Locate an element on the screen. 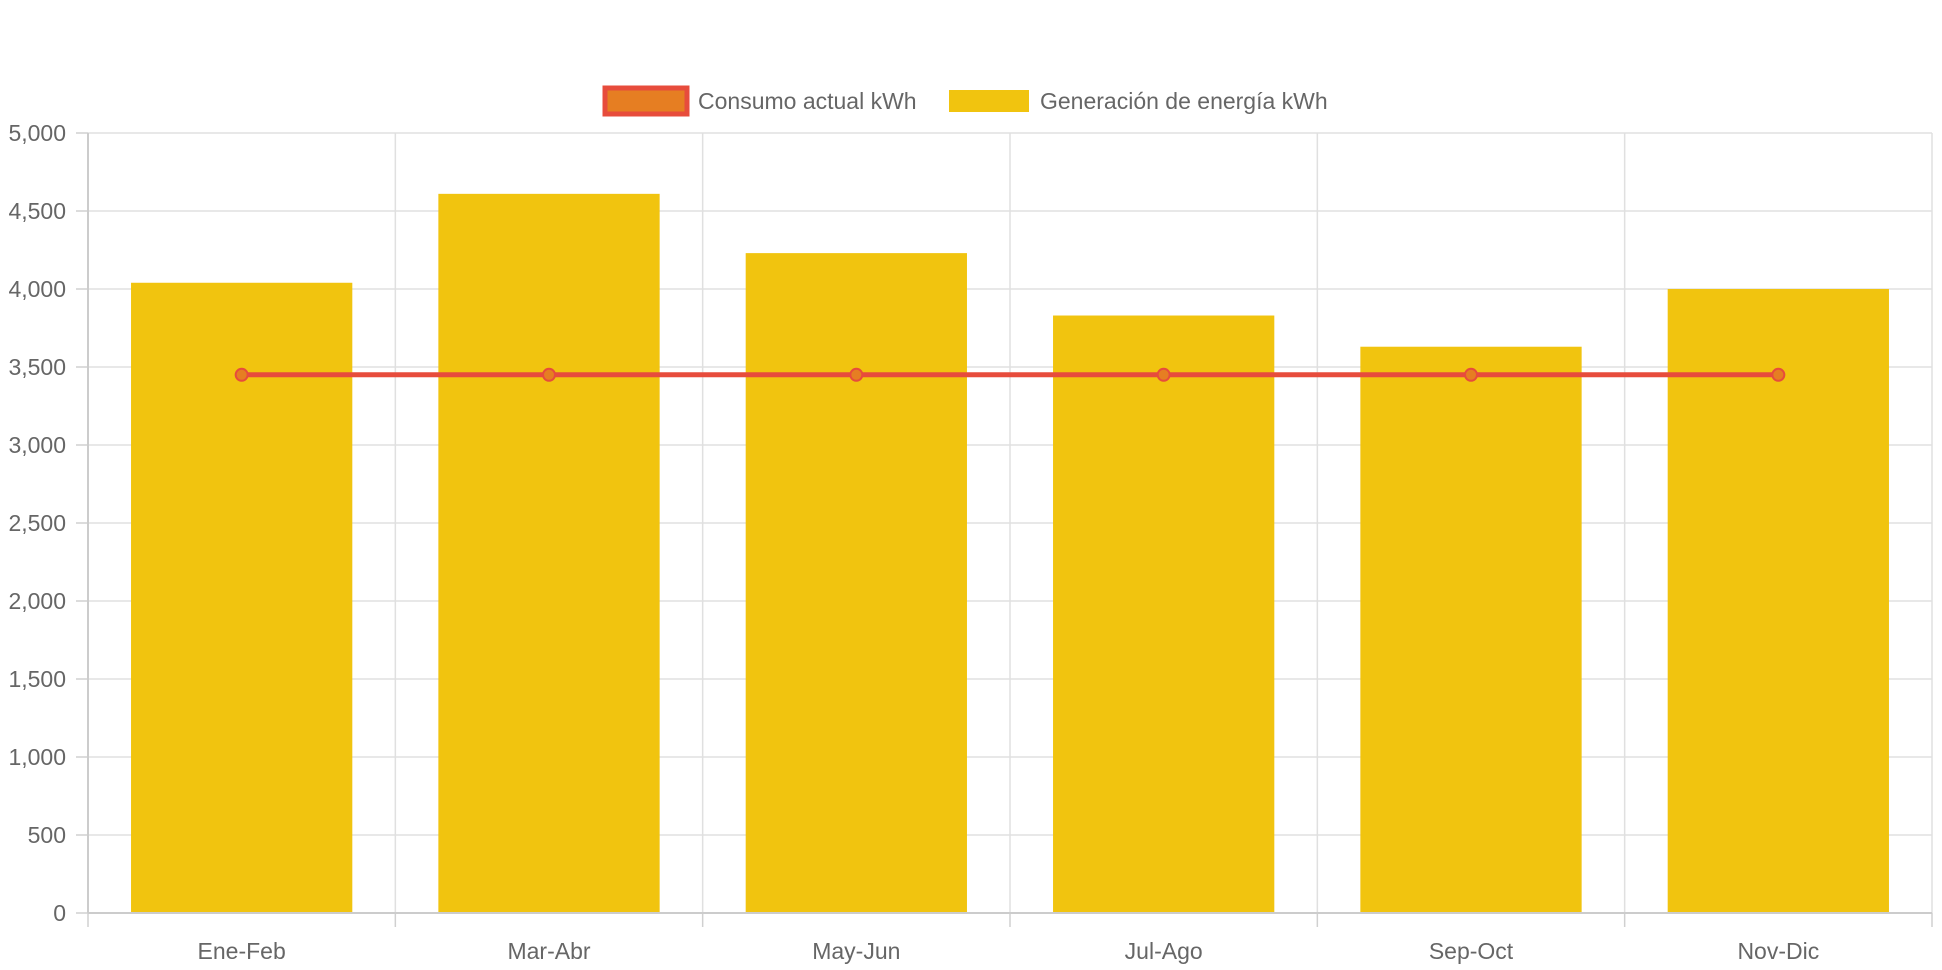 The height and width of the screenshot is (970, 1942). bar-generacion-mar-abr is located at coordinates (549, 553).